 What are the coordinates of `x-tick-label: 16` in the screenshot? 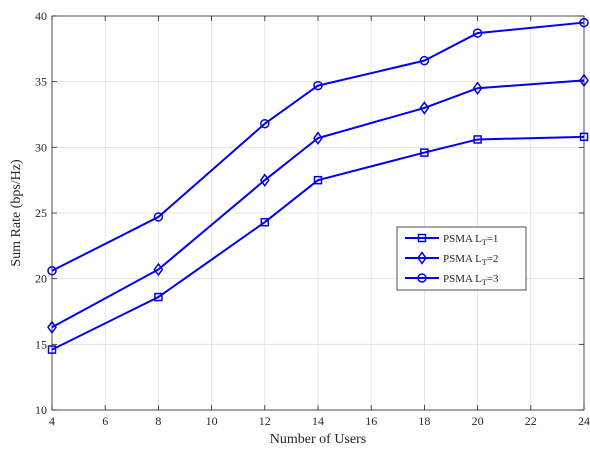 It's located at (371, 421).